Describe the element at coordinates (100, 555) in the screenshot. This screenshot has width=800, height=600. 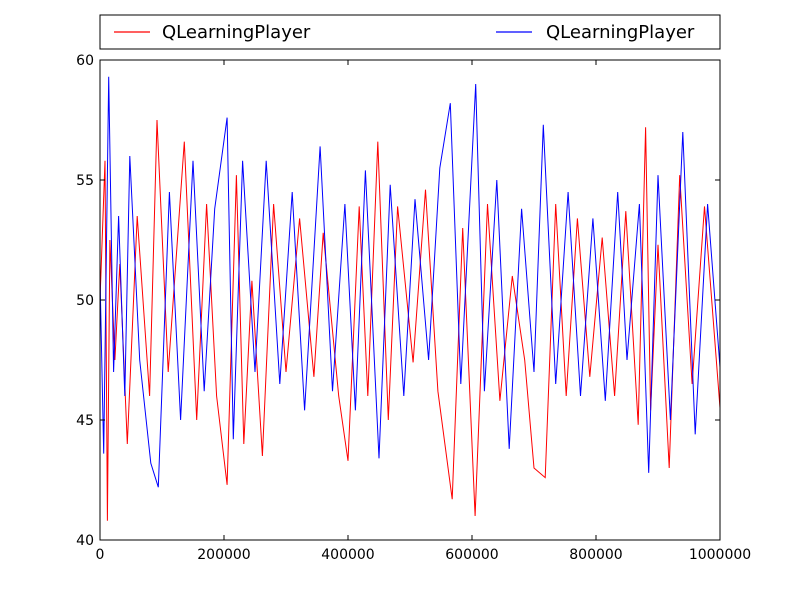
I see `x-tick-label: 0` at that location.